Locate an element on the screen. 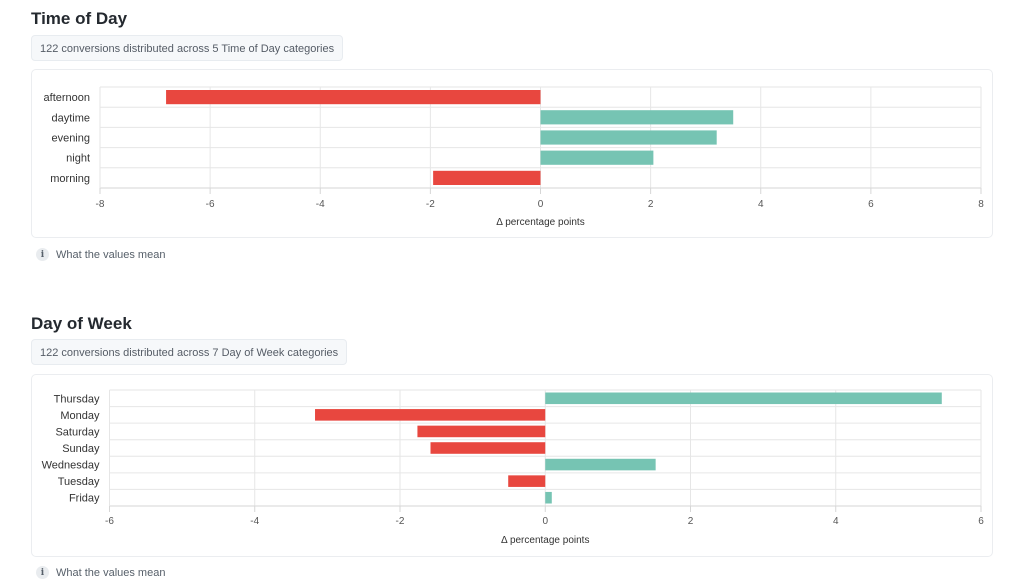 This screenshot has width=1024, height=579. bar-night is located at coordinates (597, 157).